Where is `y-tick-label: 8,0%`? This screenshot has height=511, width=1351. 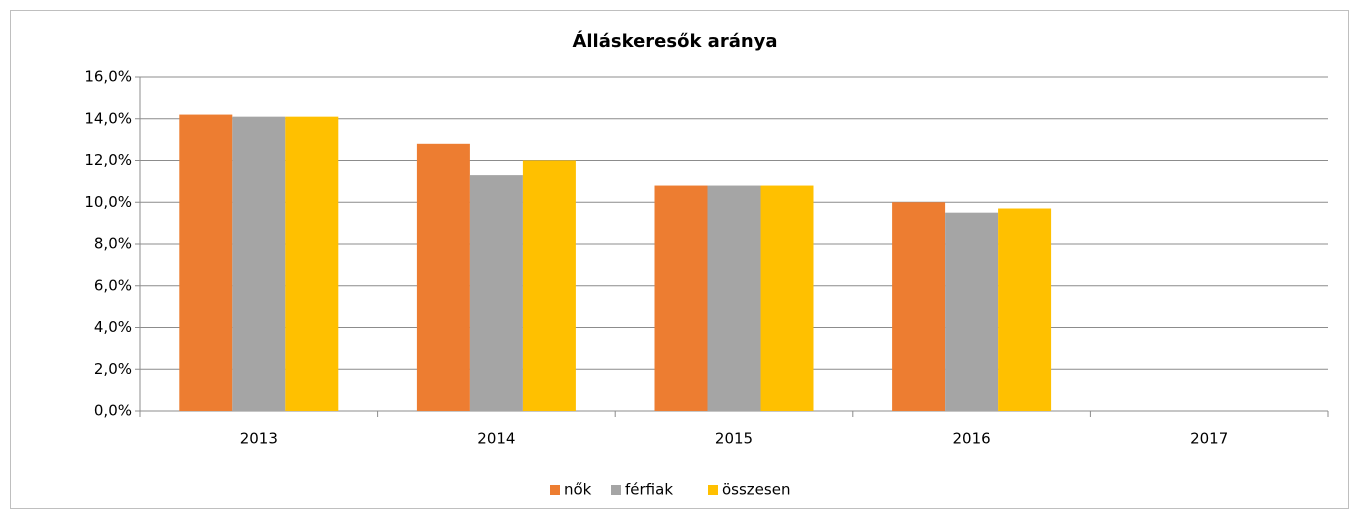 y-tick-label: 8,0% is located at coordinates (113, 244).